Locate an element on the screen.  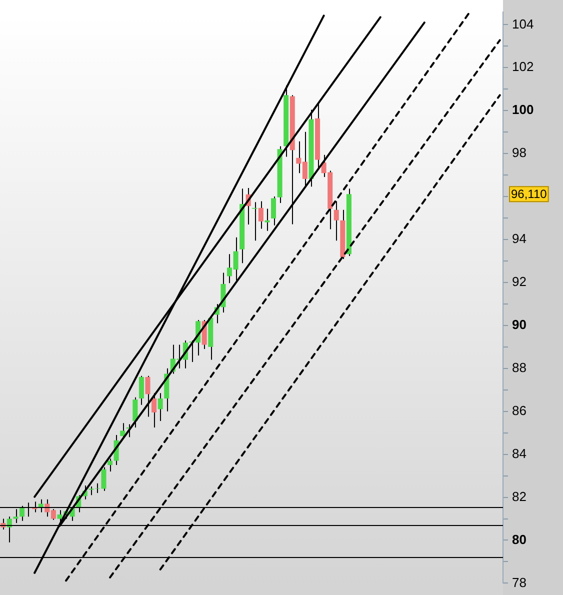
y-tick-label: 80 is located at coordinates (519, 539).